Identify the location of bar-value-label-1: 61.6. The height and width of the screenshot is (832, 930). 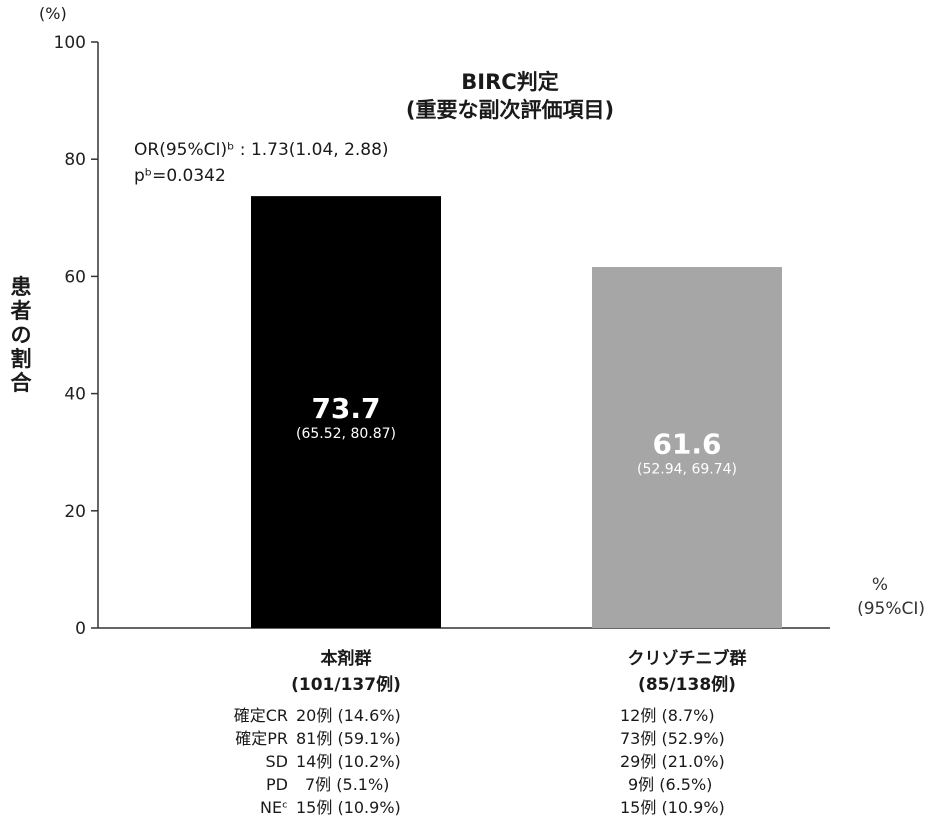
(686, 444).